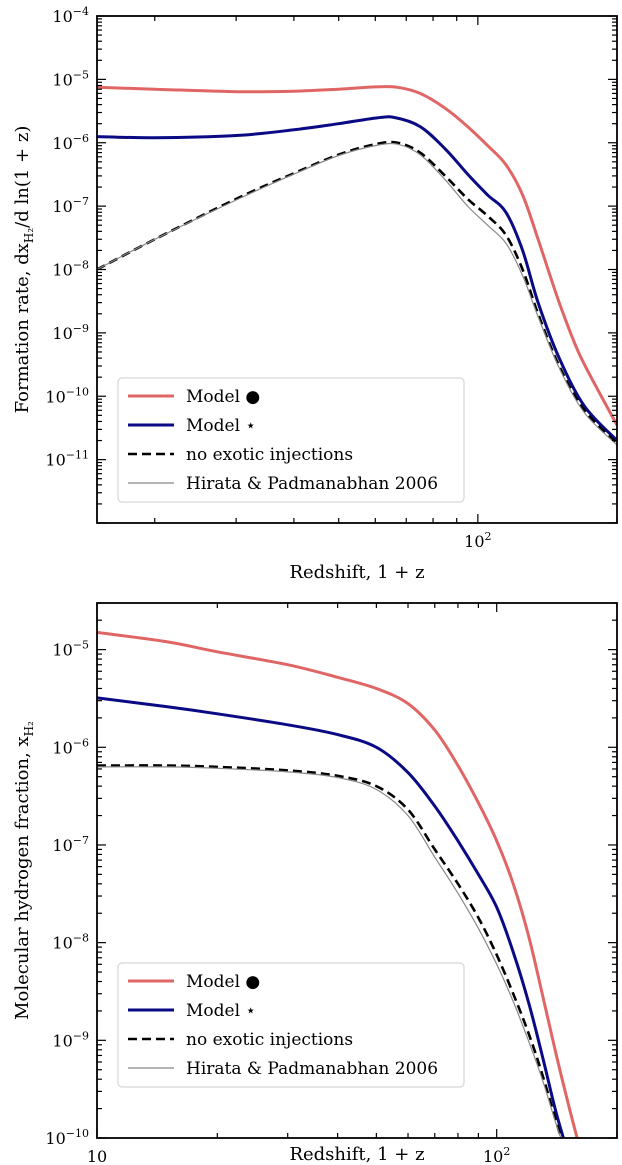 The image size is (622, 1165). What do you see at coordinates (67, 459) in the screenshot?
I see `y-tick-label: 10⁻¹¹` at bounding box center [67, 459].